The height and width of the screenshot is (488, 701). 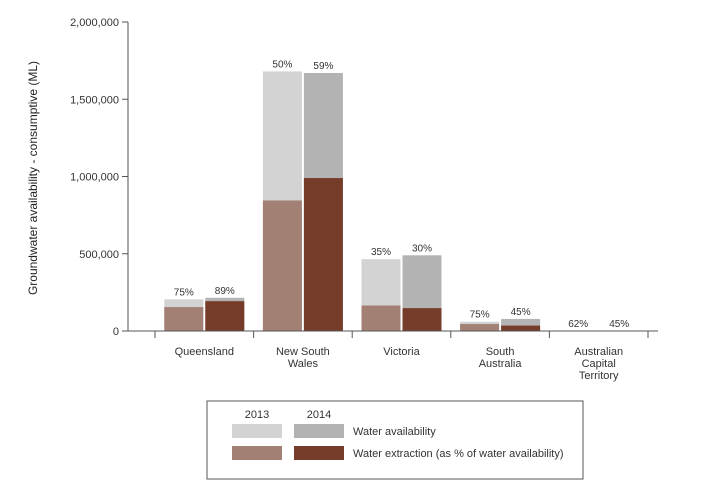 What do you see at coordinates (319, 453) in the screenshot?
I see `legend-swatch-extraction-2014` at bounding box center [319, 453].